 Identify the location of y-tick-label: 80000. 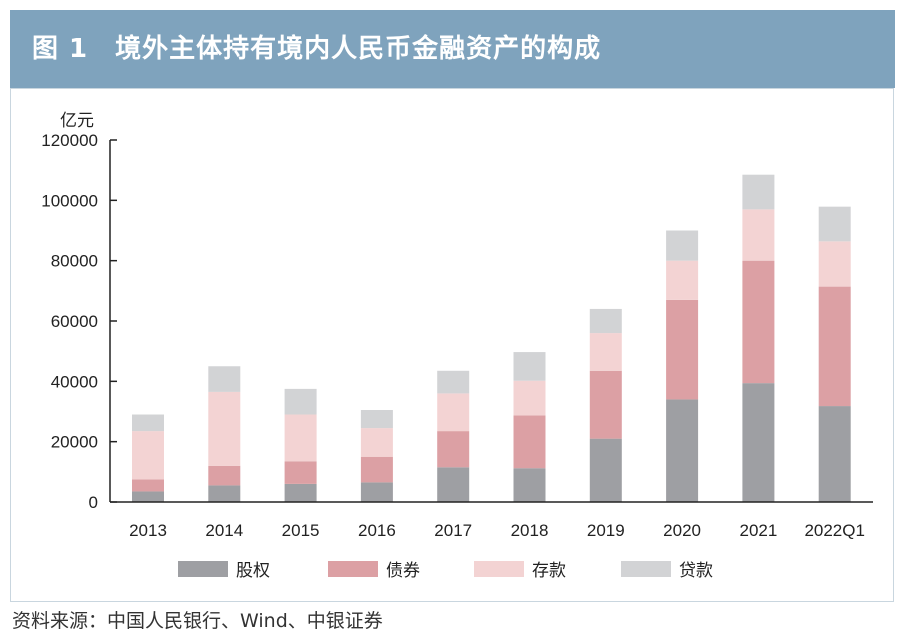
(74, 261).